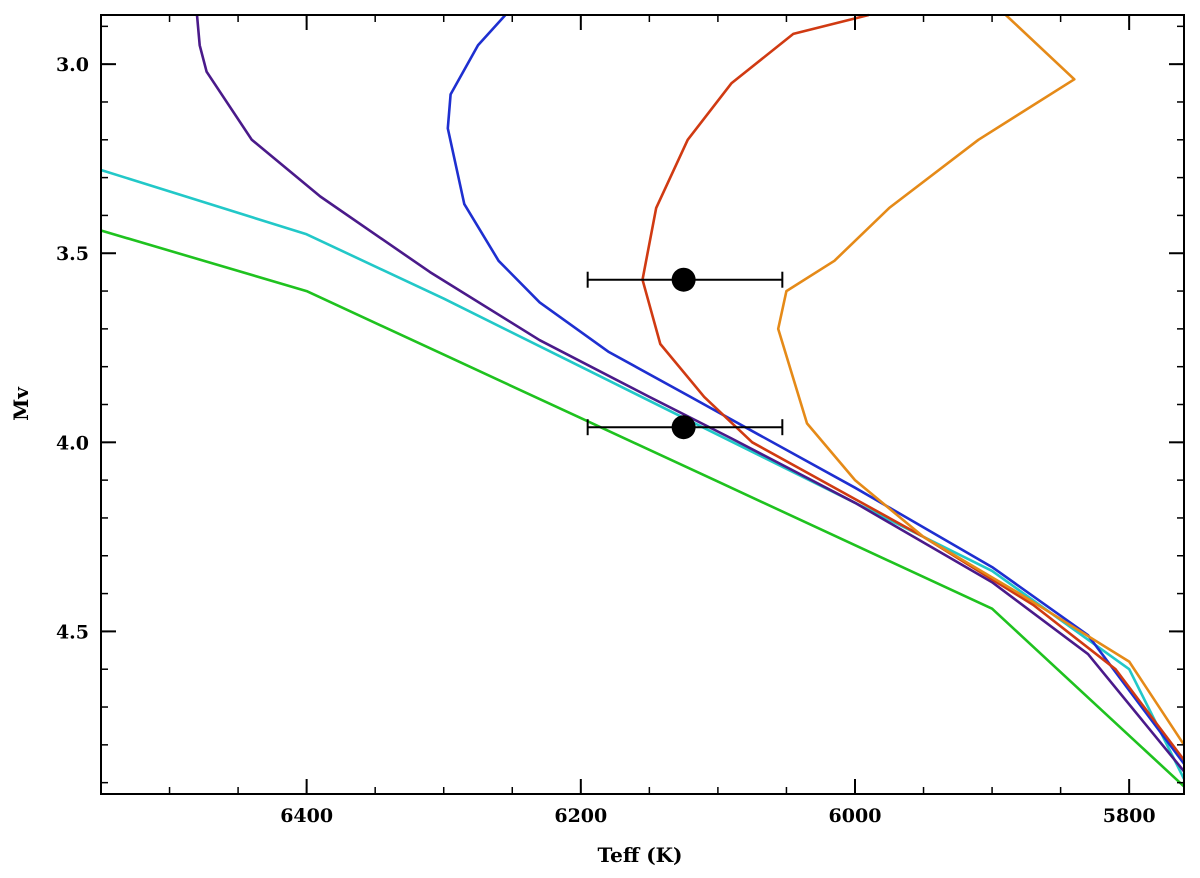 This screenshot has width=1200, height=878. Describe the element at coordinates (21, 403) in the screenshot. I see `y-axis-title: Mv` at that location.